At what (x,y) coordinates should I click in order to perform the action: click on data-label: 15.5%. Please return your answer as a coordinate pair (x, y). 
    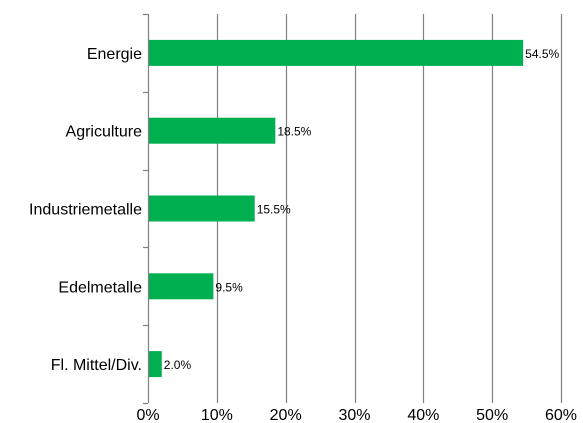
    Looking at the image, I should click on (274, 210).